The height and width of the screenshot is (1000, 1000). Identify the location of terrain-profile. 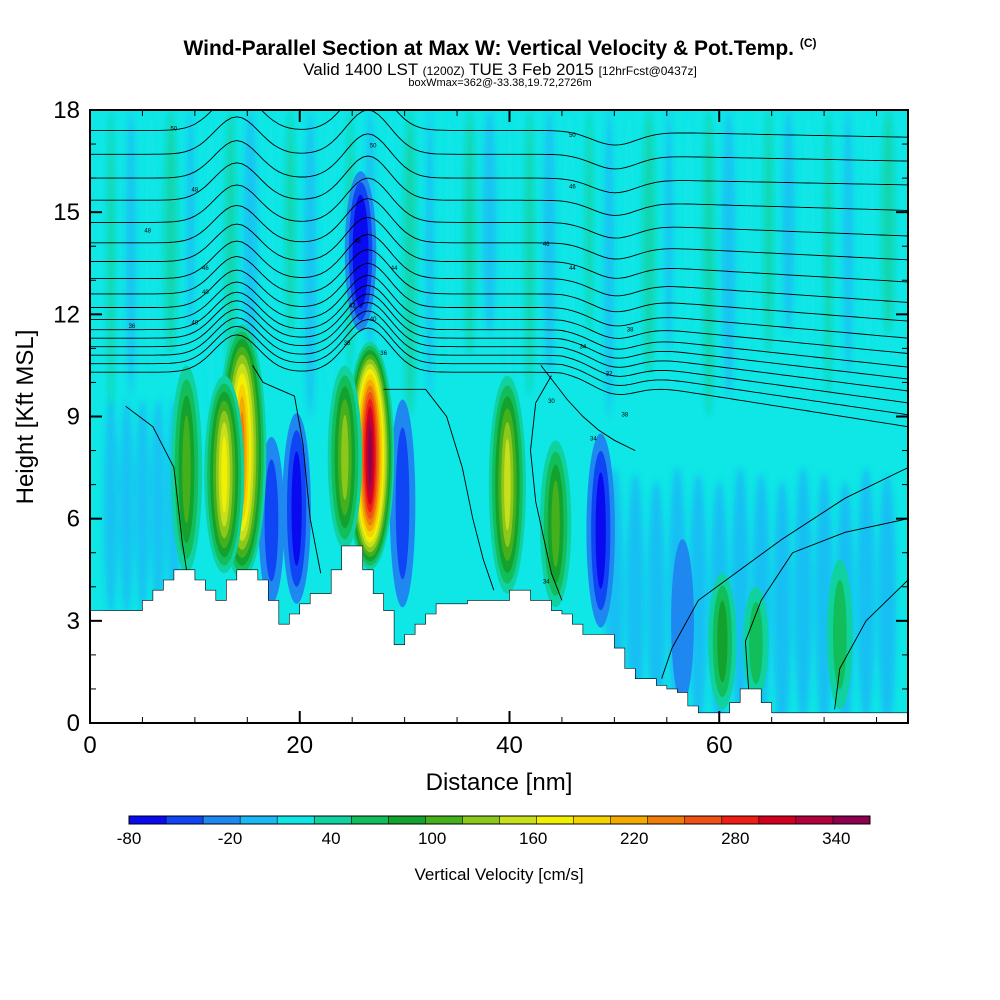
(499, 634).